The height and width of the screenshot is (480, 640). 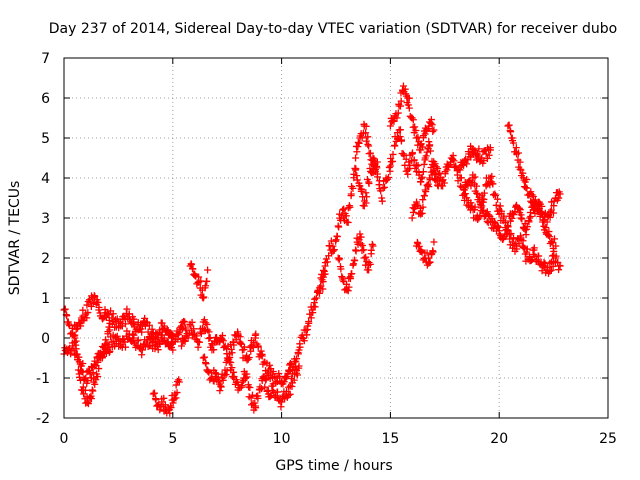 I want to click on x-tick-label: 25, so click(x=608, y=439).